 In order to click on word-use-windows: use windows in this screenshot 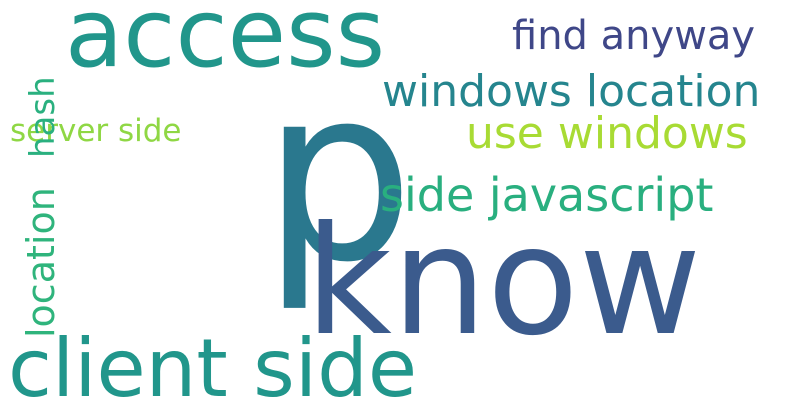, I will do `click(607, 133)`.